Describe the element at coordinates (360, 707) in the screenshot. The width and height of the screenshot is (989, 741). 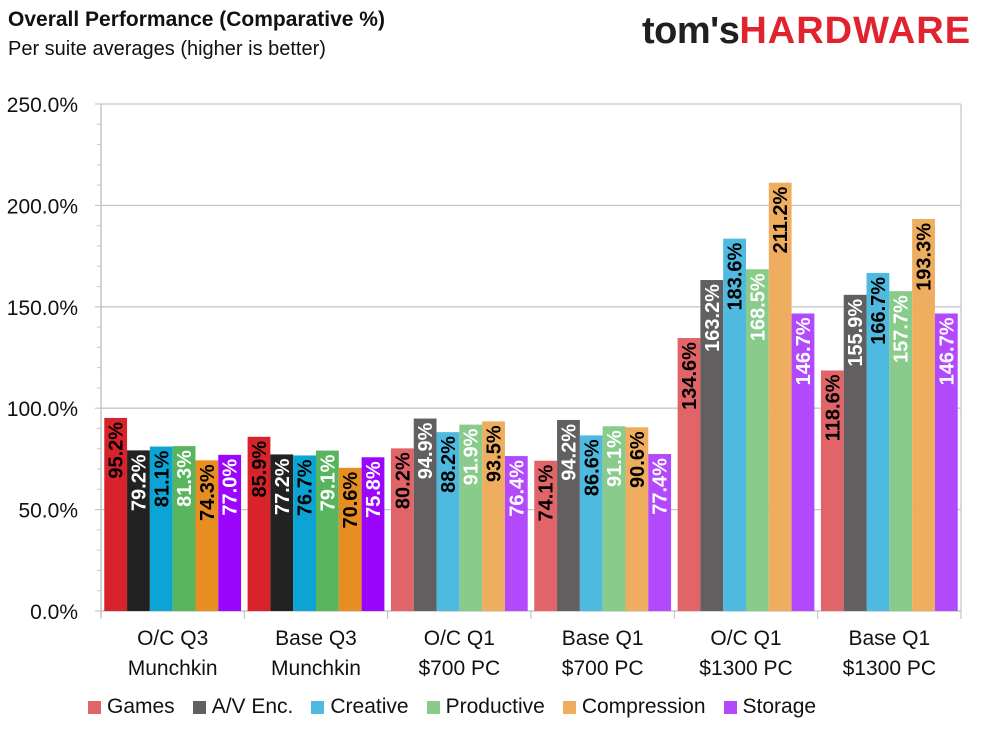
I see `legend-item: Creative` at that location.